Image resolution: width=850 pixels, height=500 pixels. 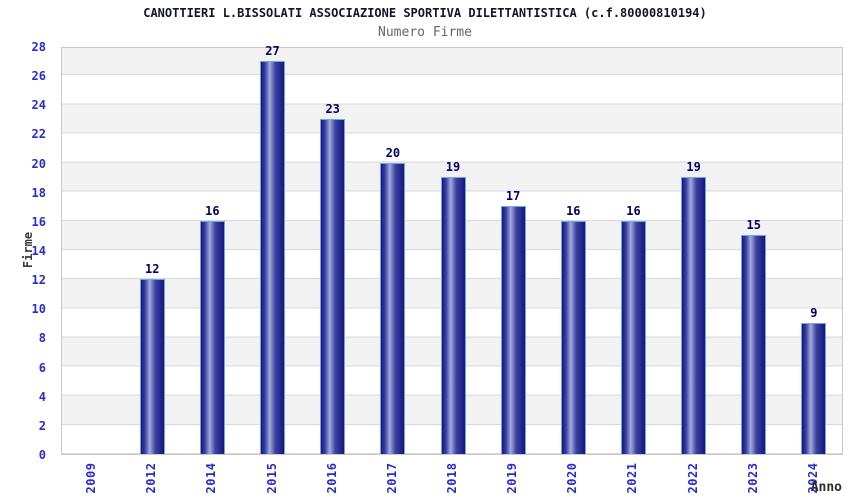 What do you see at coordinates (513, 196) in the screenshot?
I see `bar-value-label: 17` at bounding box center [513, 196].